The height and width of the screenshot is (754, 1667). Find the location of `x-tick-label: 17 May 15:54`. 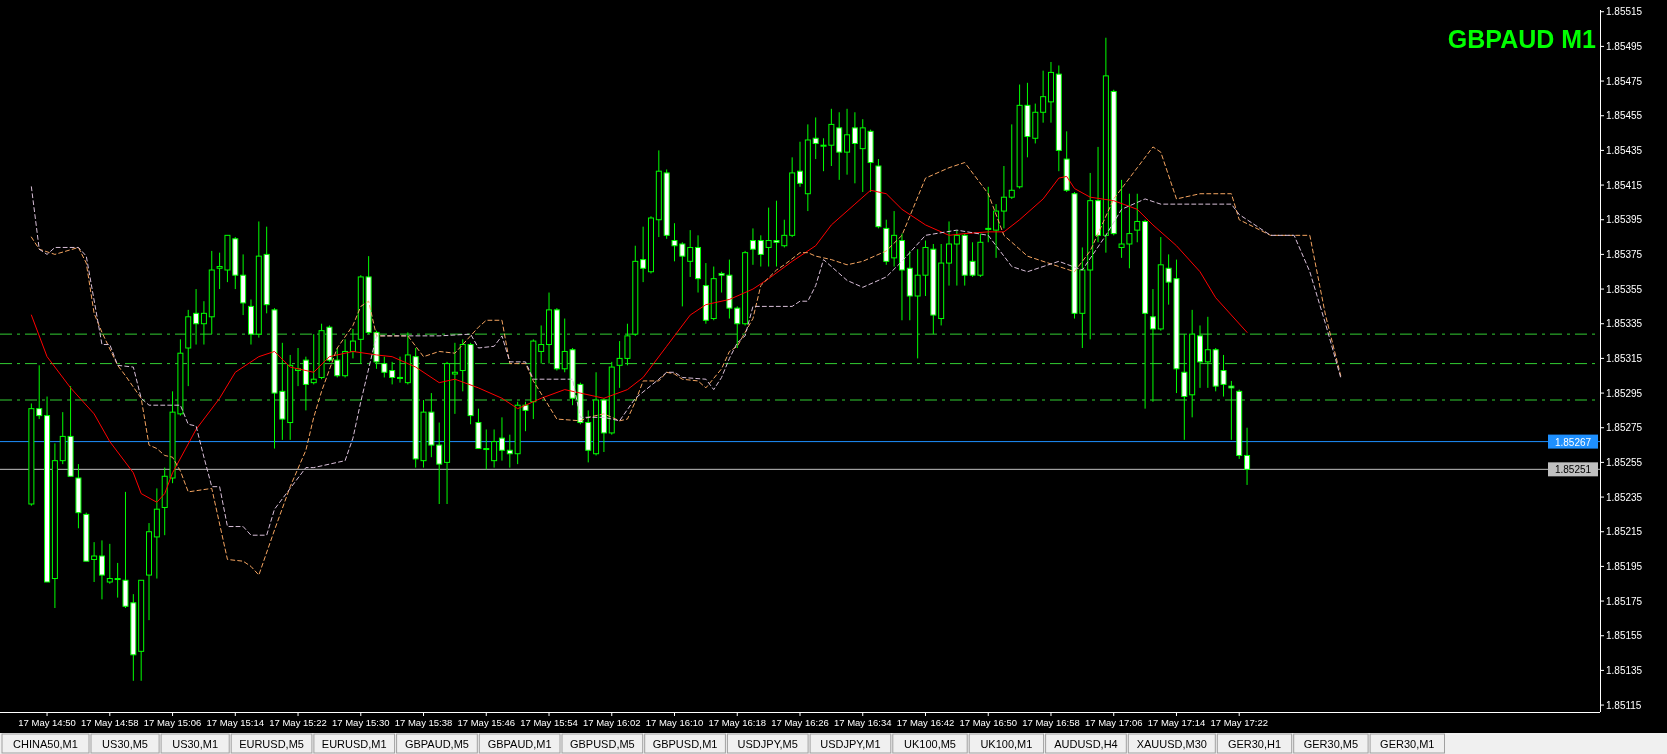

x-tick-label: 17 May 15:54 is located at coordinates (549, 722).